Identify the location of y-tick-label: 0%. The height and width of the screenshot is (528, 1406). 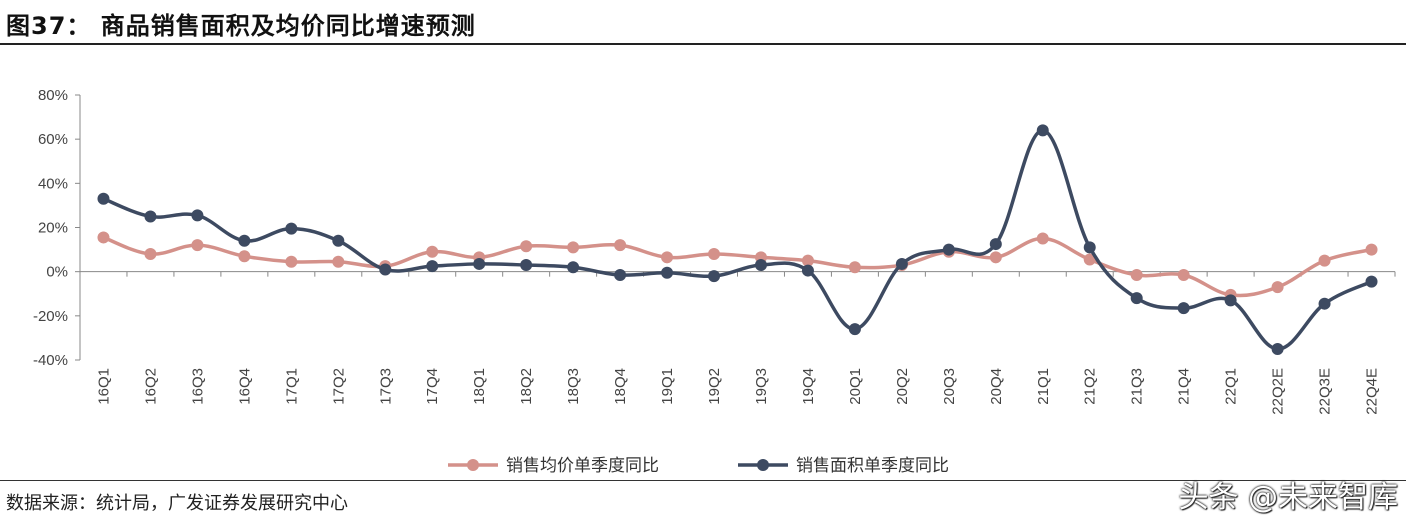
(57, 272).